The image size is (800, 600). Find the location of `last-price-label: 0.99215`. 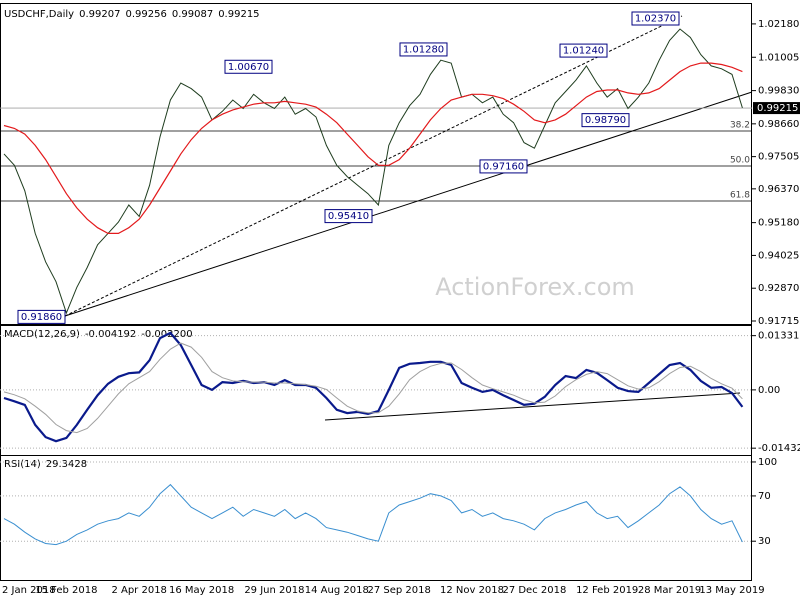

last-price-label: 0.99215 is located at coordinates (777, 108).